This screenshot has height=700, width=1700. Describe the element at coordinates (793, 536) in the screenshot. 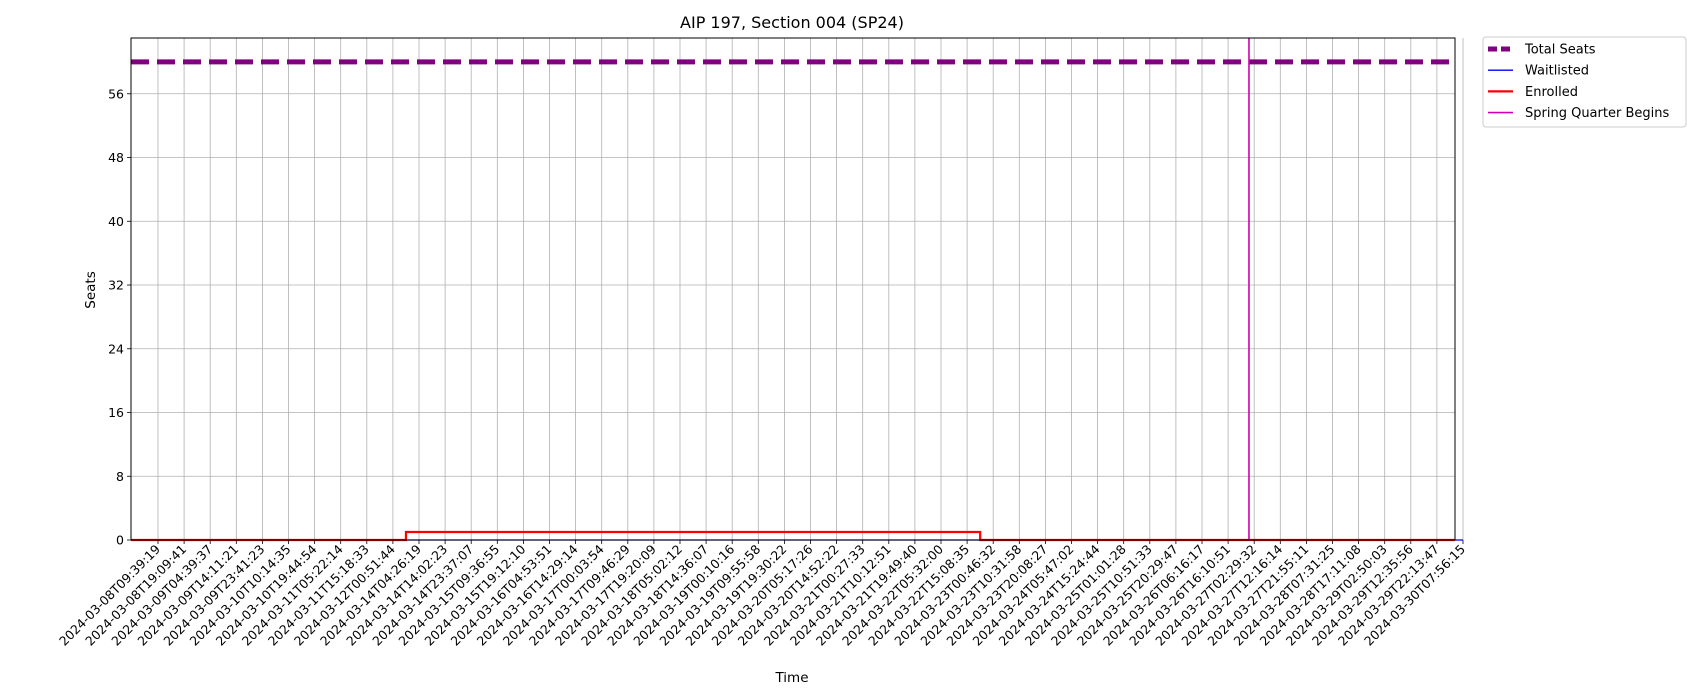

I see `series-enrolled-line` at that location.